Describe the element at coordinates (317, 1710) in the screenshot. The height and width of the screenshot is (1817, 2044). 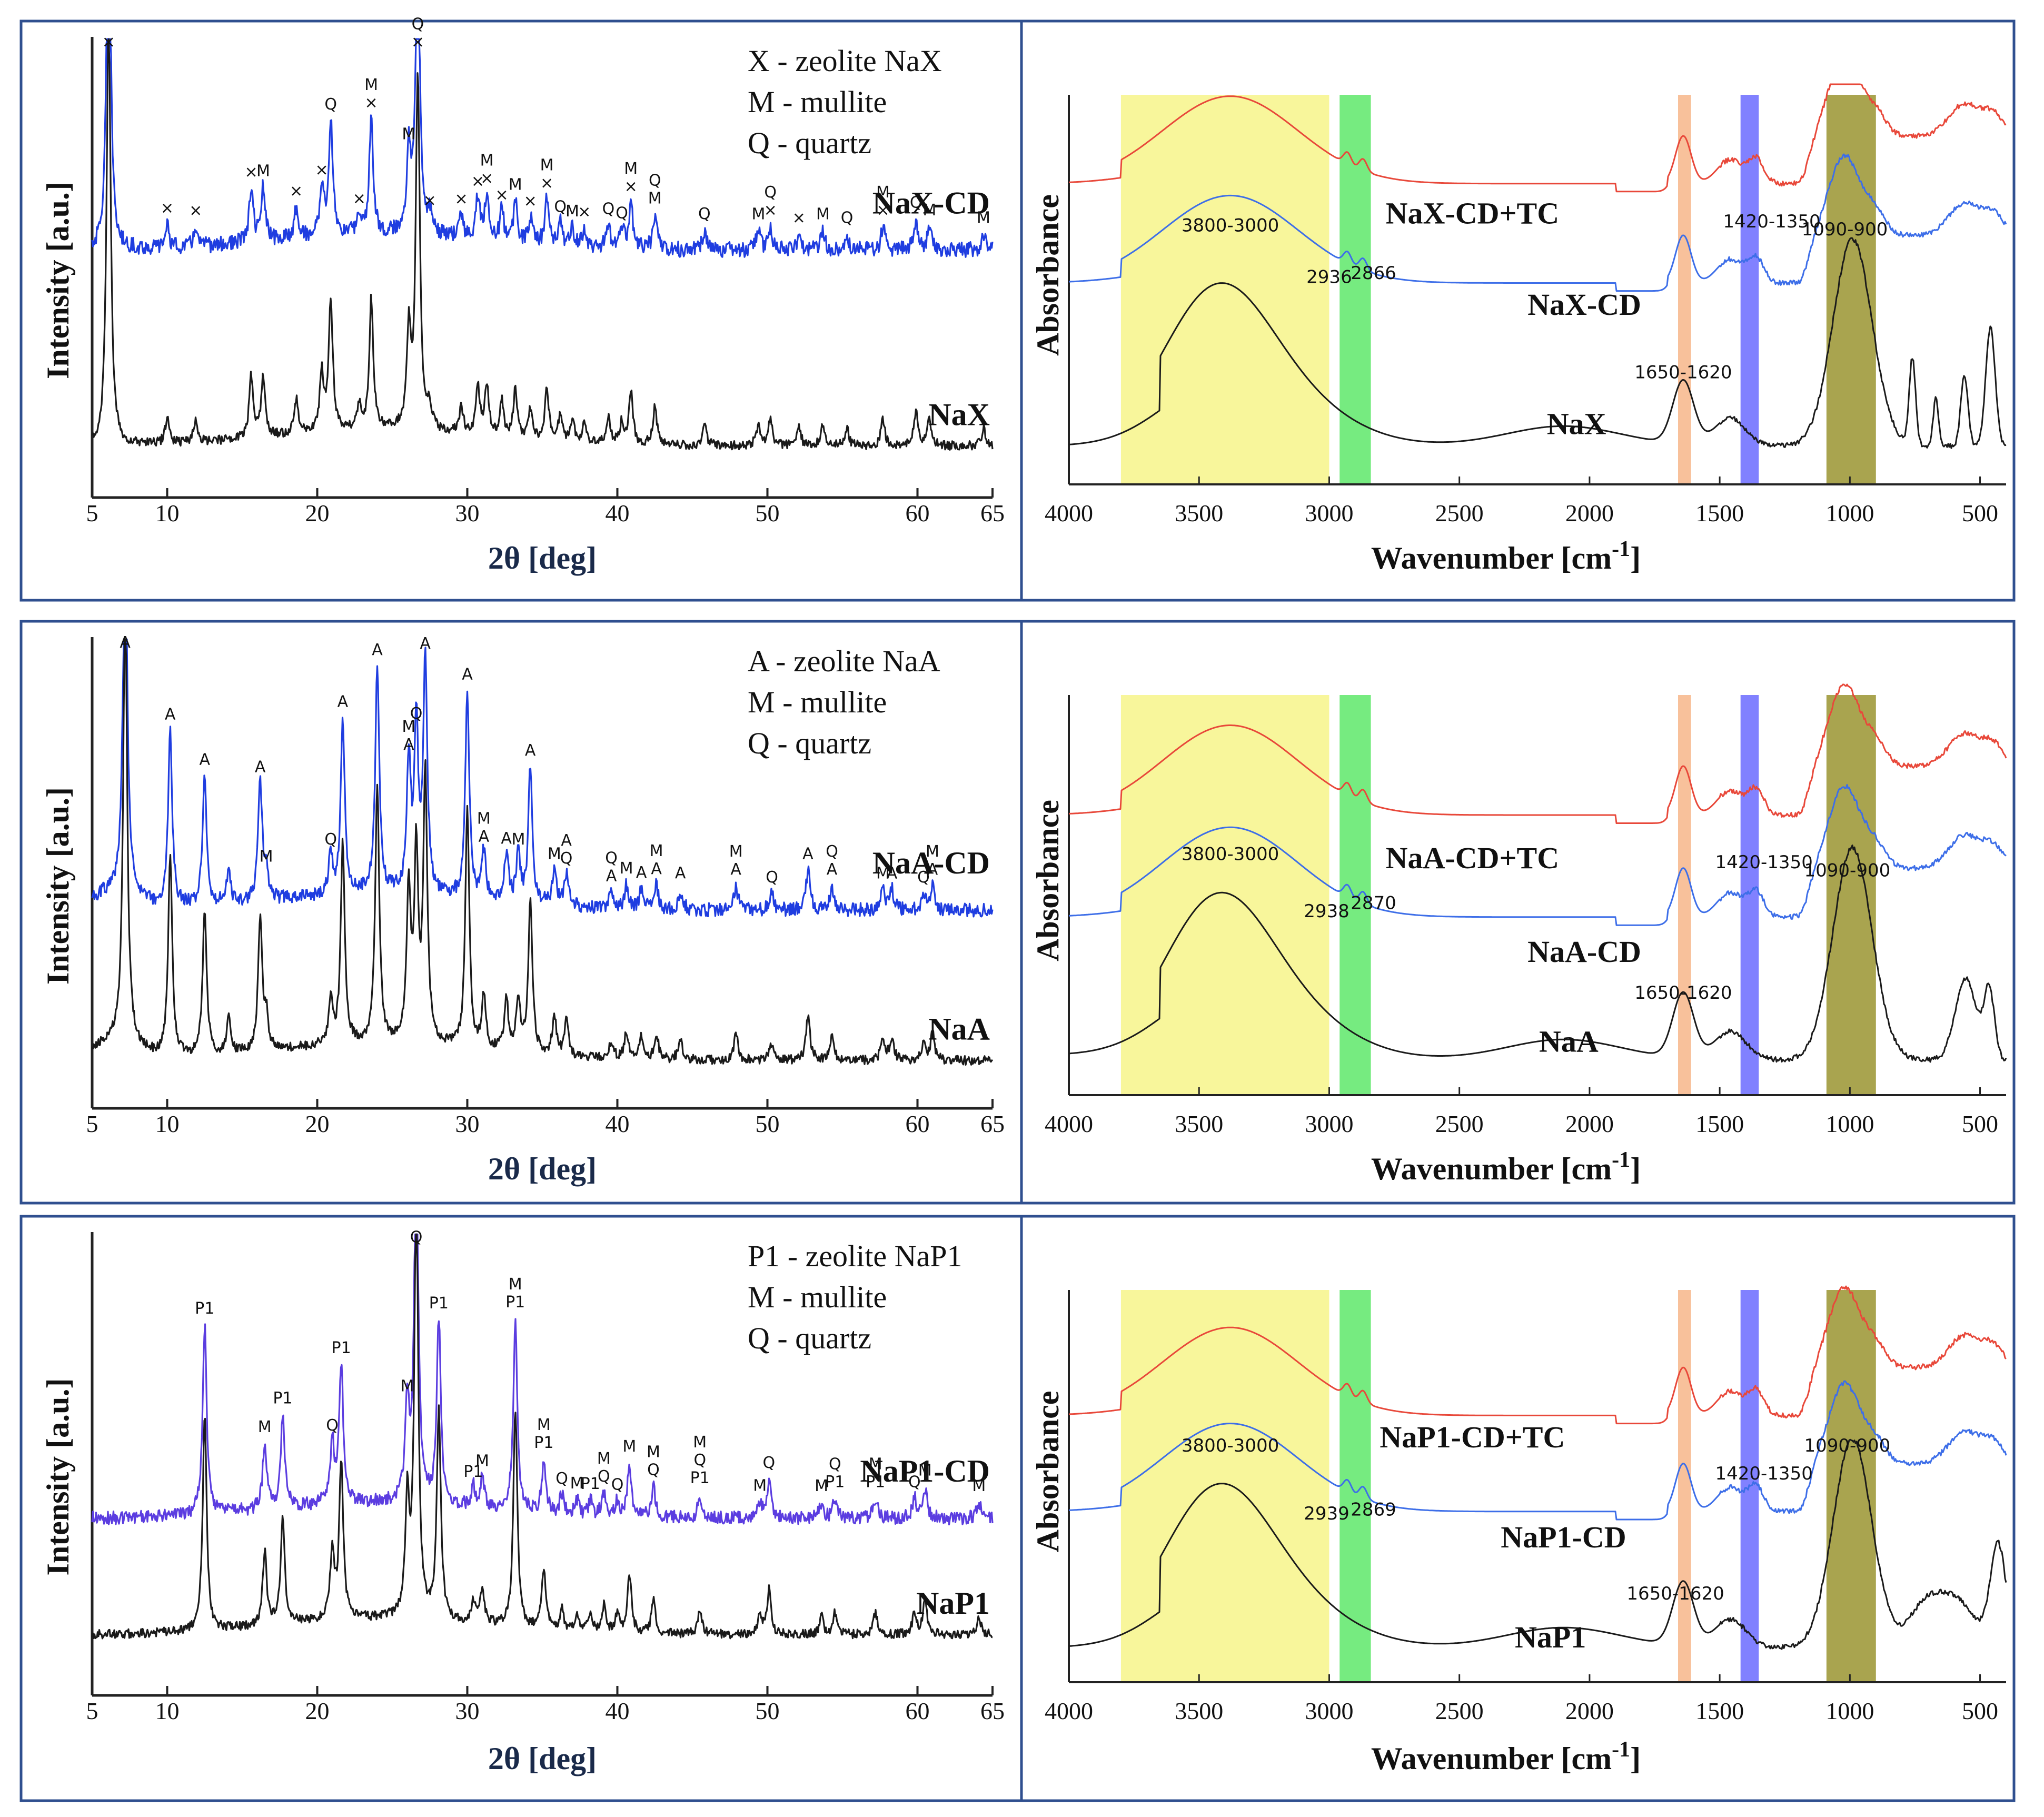
I see `xrd-tick-label: 20` at that location.